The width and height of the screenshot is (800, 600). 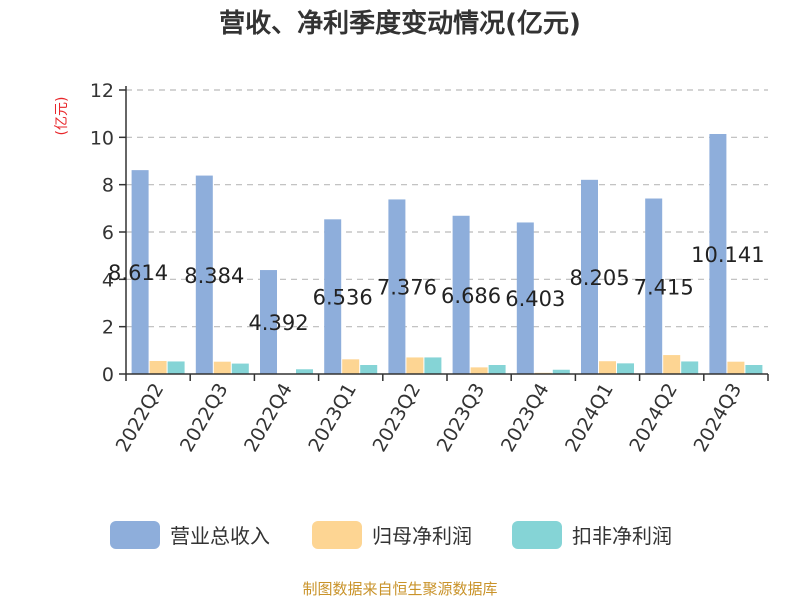 I want to click on data-label: 8.384, so click(x=214, y=276).